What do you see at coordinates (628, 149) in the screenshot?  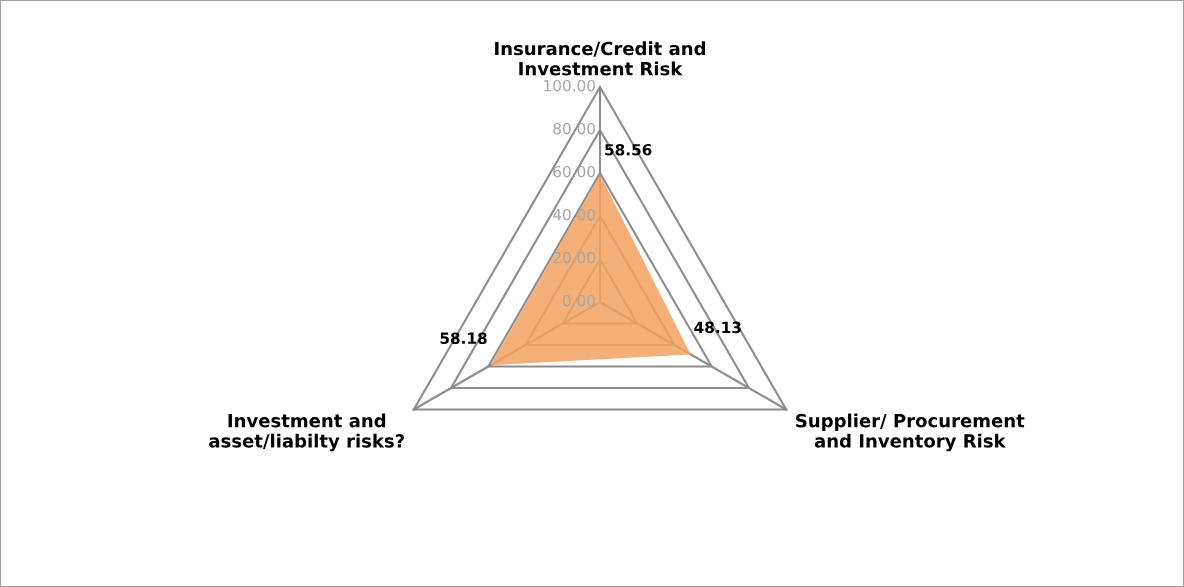 I see `data-label: 58.56` at bounding box center [628, 149].